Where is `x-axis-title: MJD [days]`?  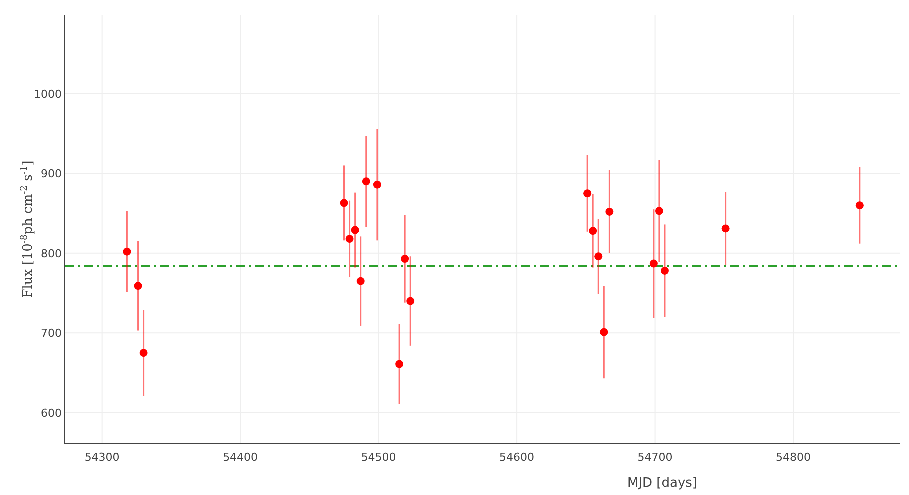 x-axis-title: MJD [days] is located at coordinates (662, 483).